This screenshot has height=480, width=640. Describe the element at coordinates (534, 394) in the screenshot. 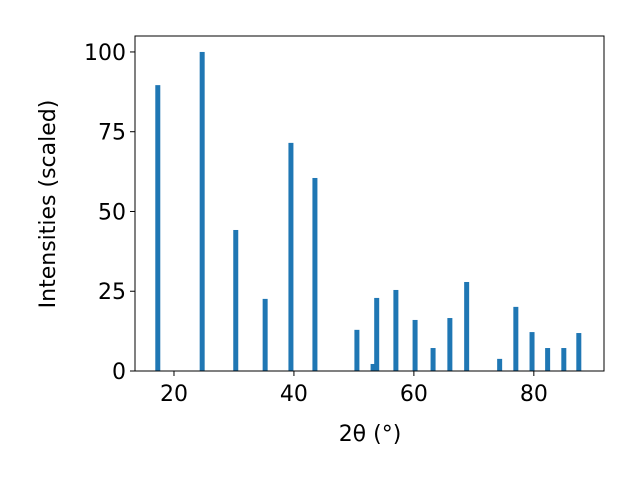

I see `x-tick-label: 80` at that location.